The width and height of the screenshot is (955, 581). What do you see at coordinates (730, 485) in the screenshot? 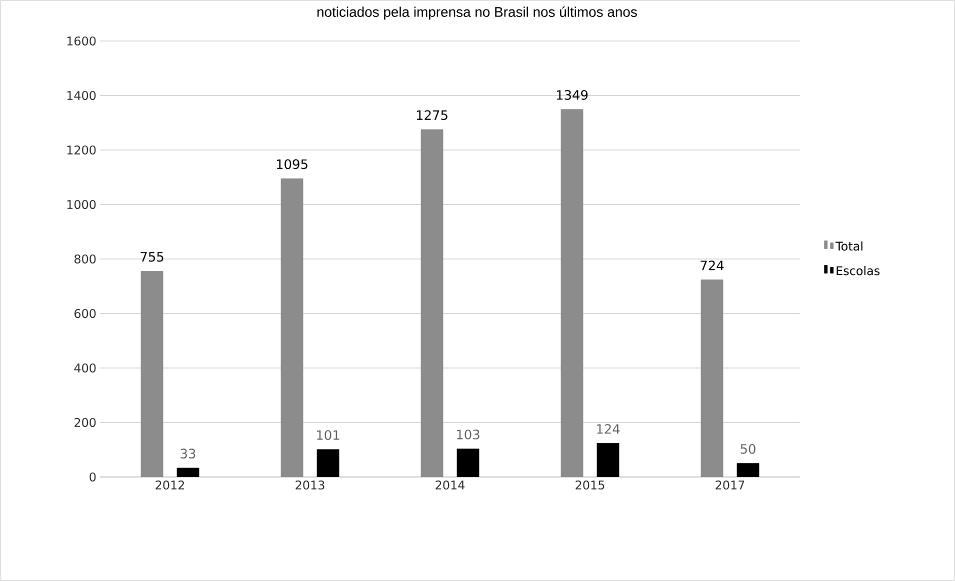
I see `x-tick-label: 2017` at bounding box center [730, 485].